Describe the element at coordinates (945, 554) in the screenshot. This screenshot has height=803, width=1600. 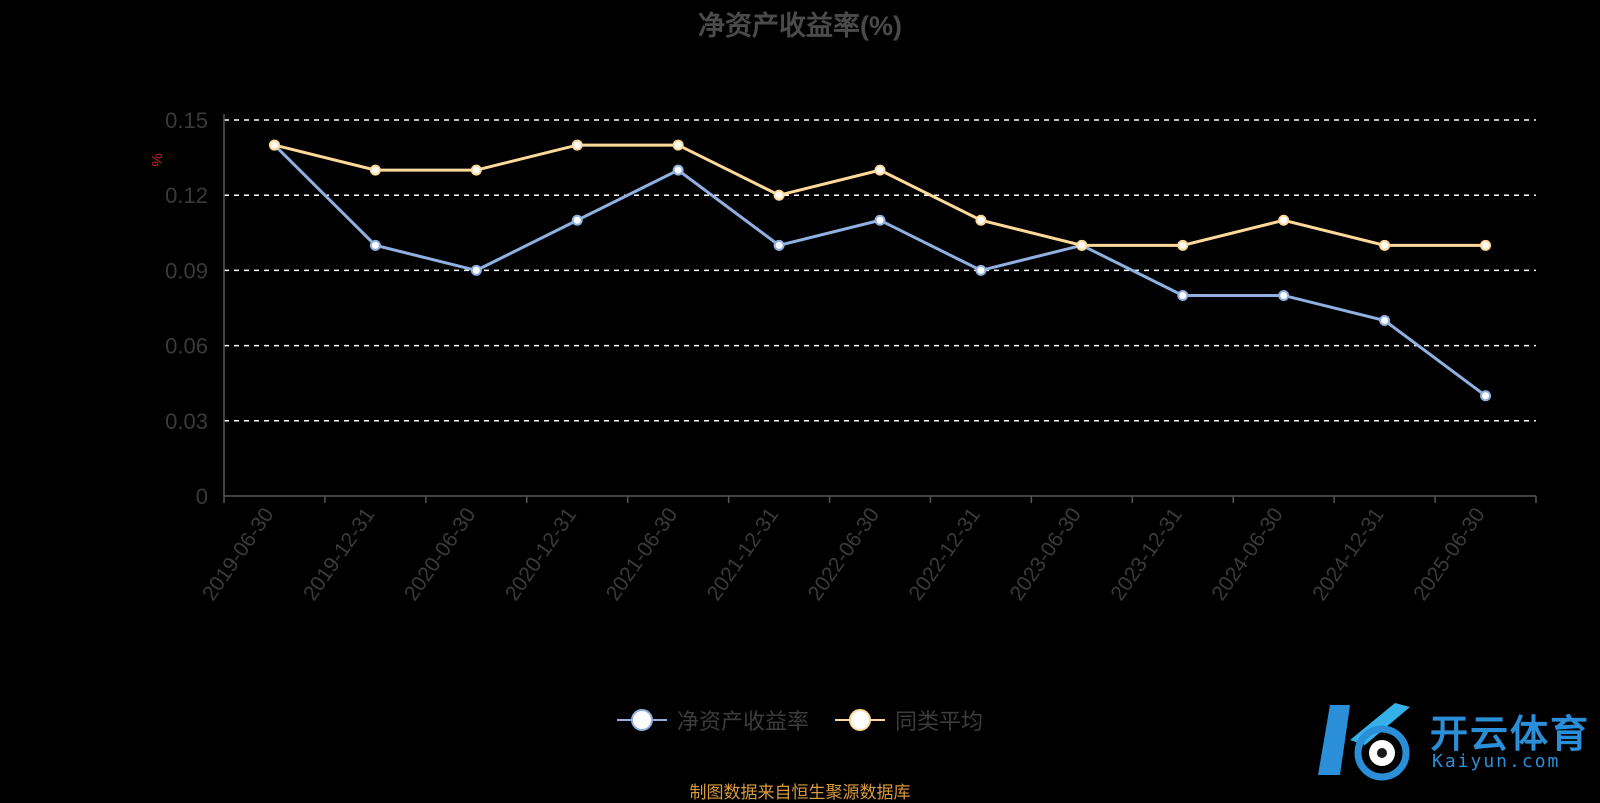
I see `x-tick-label: 2022-12-31` at that location.